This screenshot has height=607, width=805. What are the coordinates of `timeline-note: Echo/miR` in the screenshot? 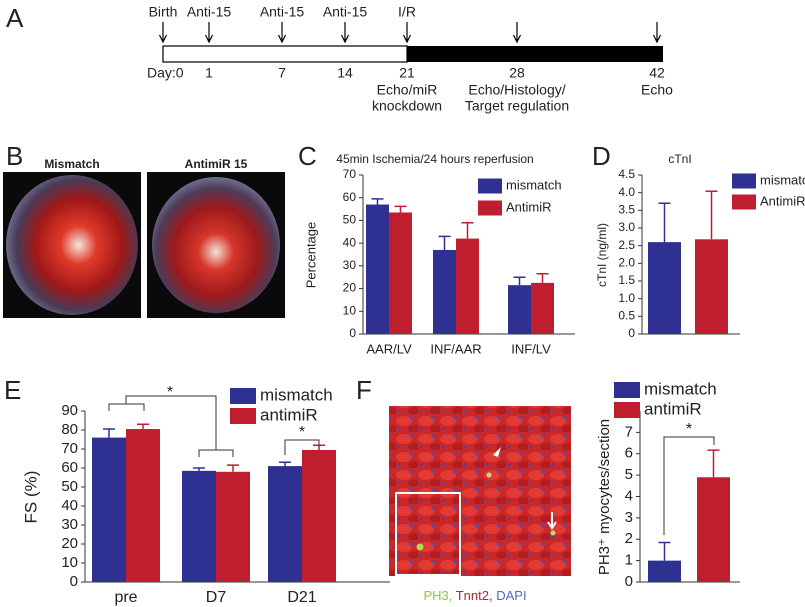 It's located at (407, 90).